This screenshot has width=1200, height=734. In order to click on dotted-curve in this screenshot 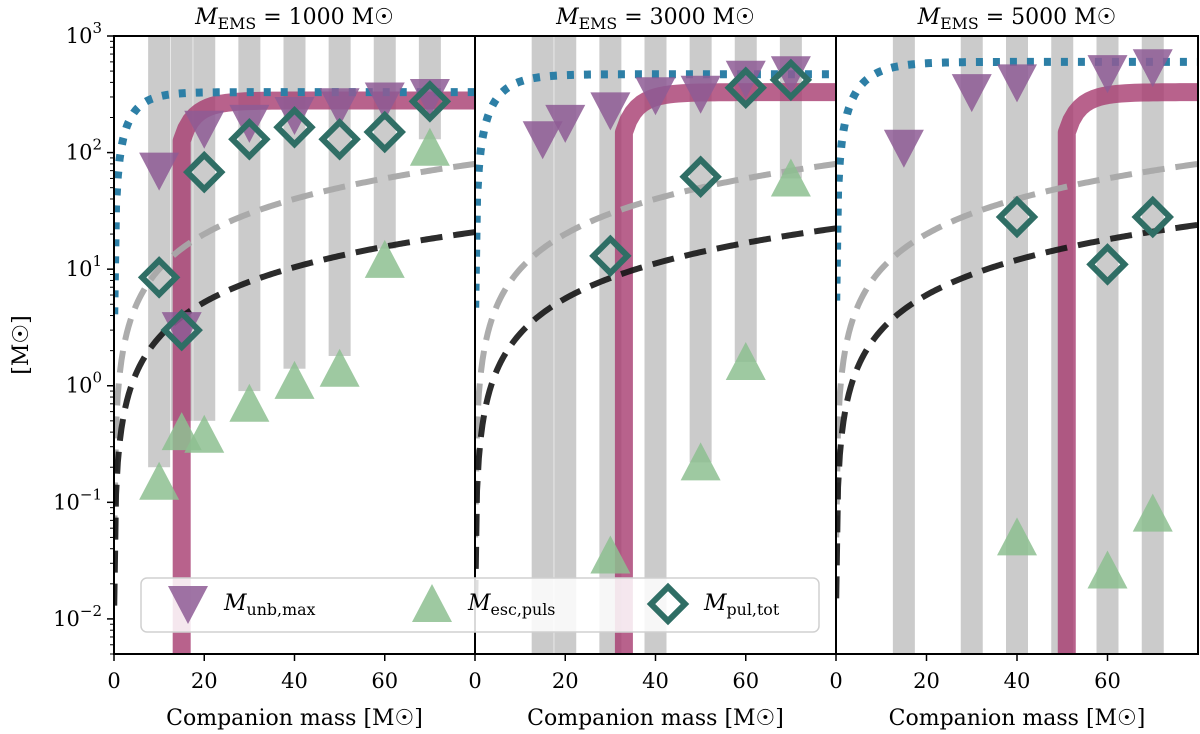, I will do `click(1017, 179)`.